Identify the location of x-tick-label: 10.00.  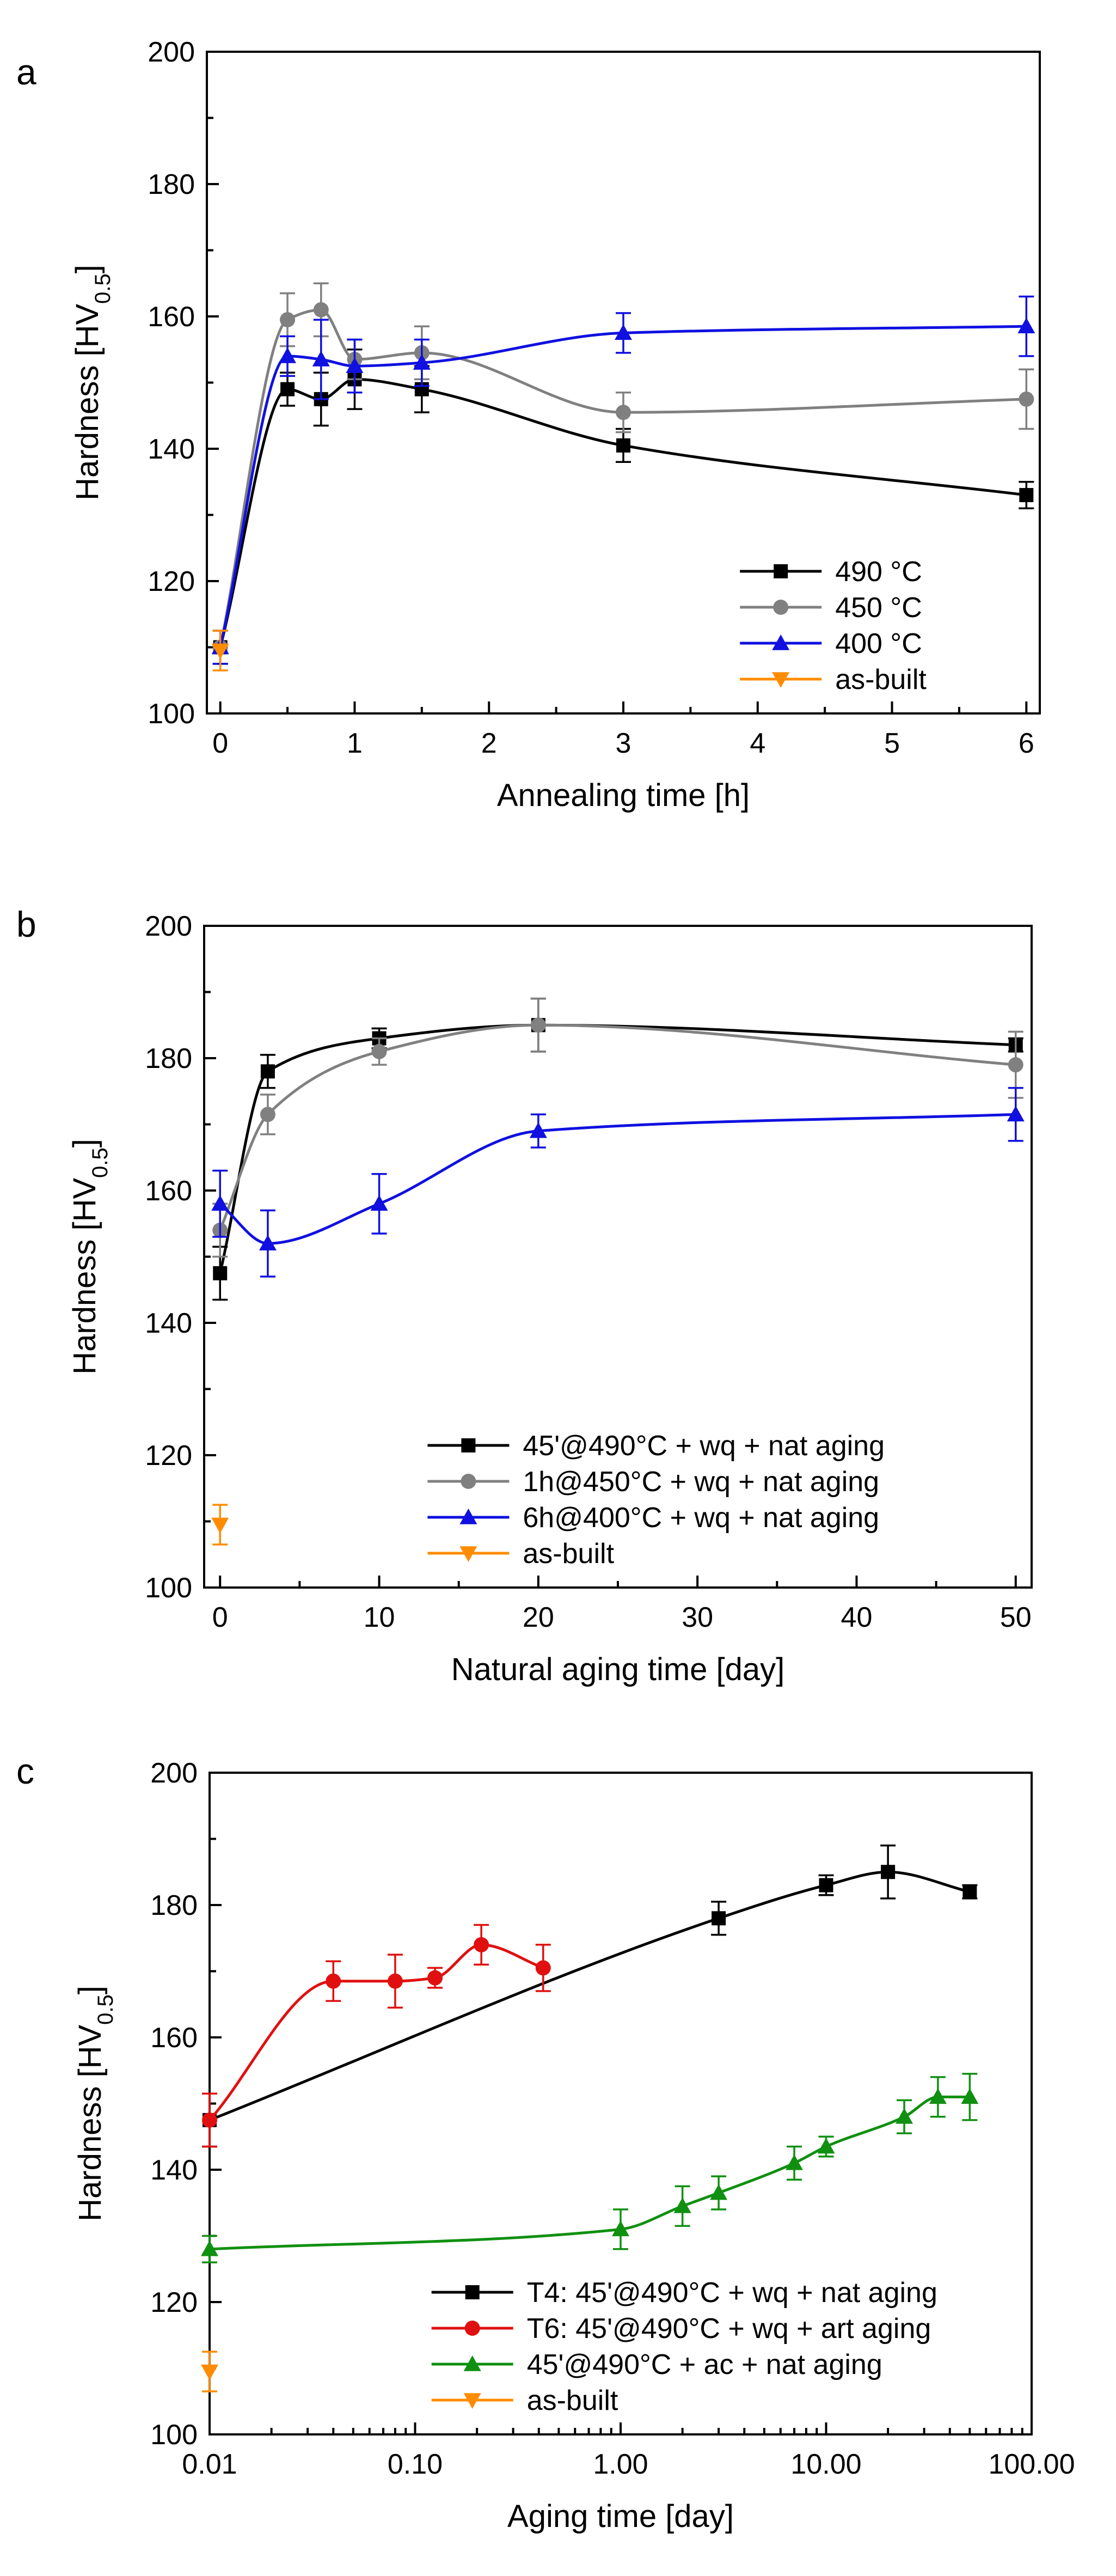
(826, 2464).